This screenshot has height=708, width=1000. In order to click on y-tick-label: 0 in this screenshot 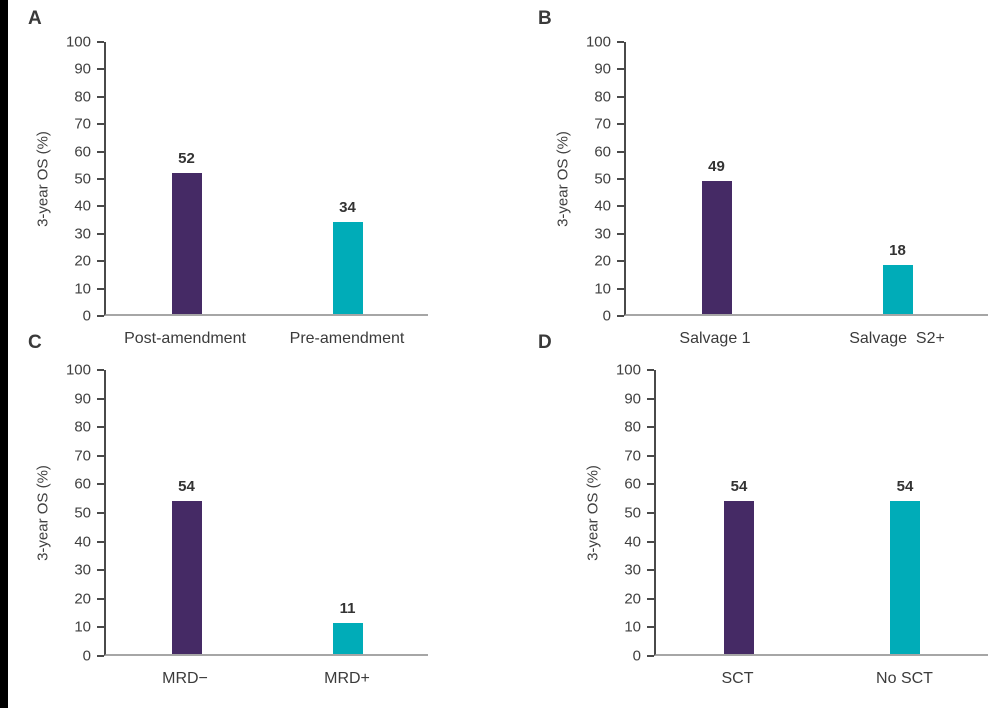, I will do `click(86, 656)`.